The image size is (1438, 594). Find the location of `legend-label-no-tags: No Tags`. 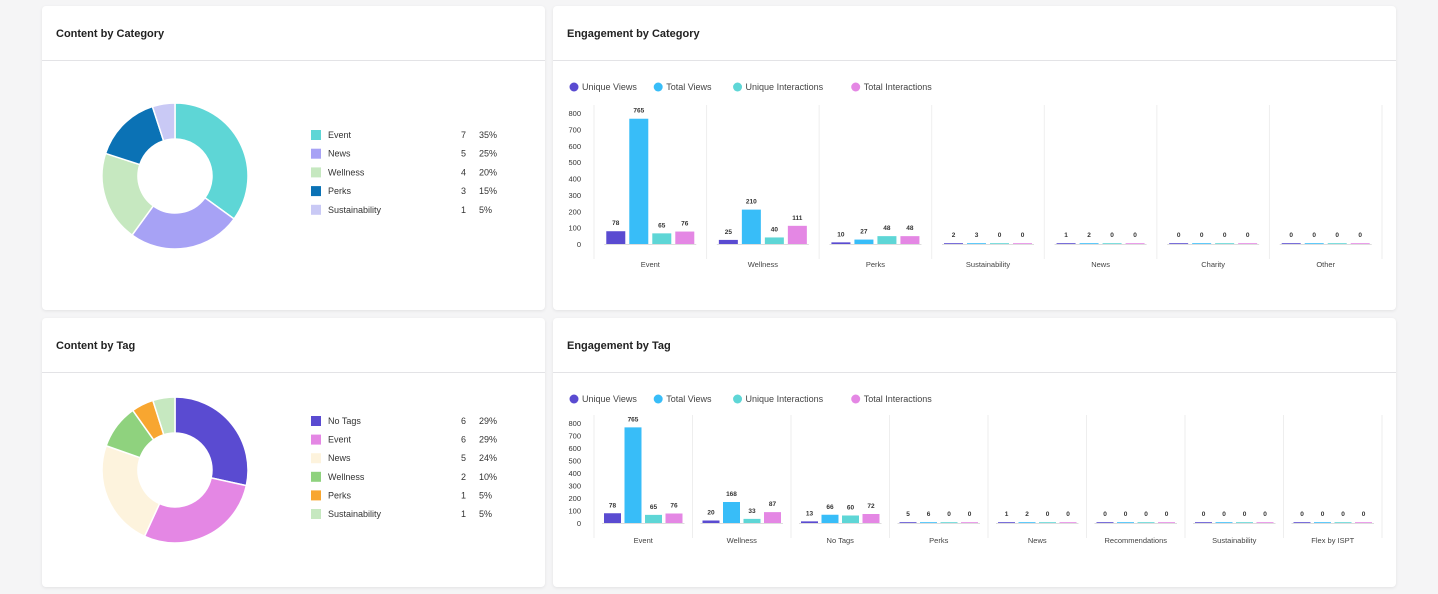

legend-label-no-tags: No Tags is located at coordinates (344, 421).